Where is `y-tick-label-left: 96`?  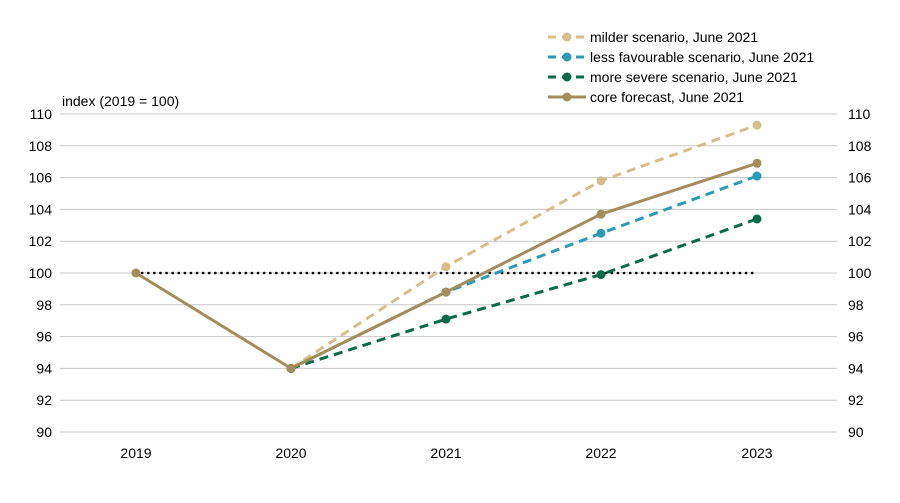 y-tick-label-left: 96 is located at coordinates (44, 337).